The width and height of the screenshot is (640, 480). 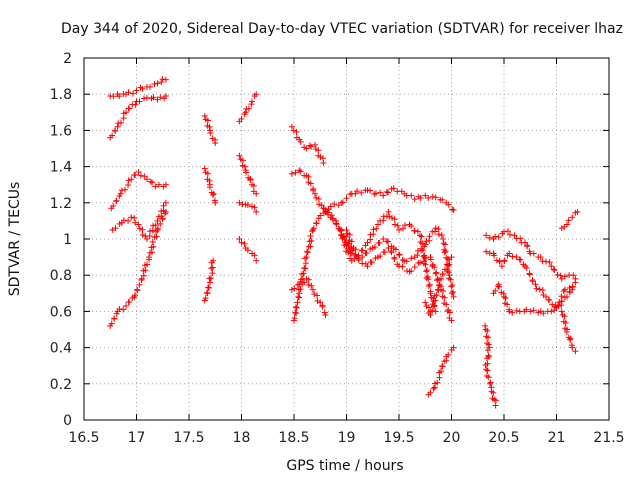 What do you see at coordinates (61, 204) in the screenshot?
I see `y-tick-label: 1.2` at bounding box center [61, 204].